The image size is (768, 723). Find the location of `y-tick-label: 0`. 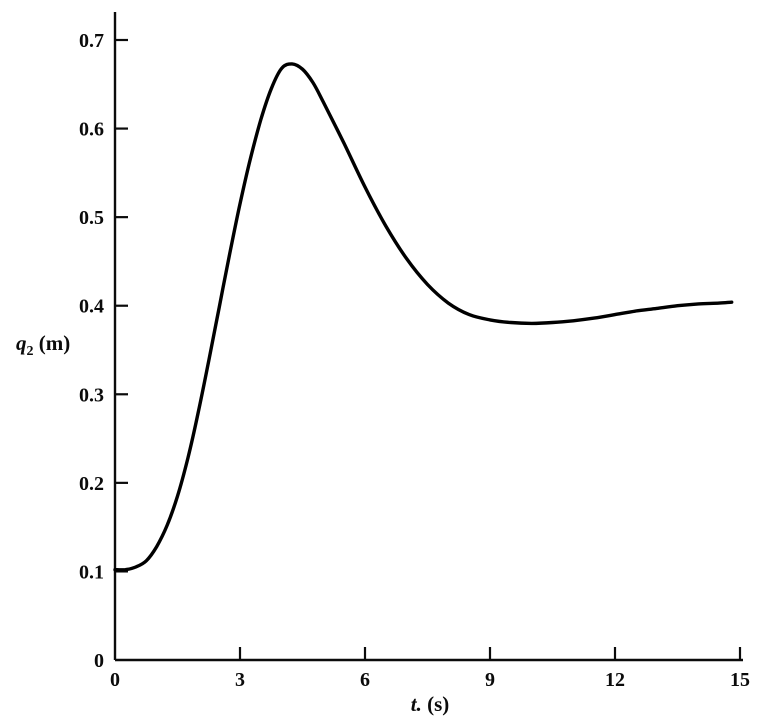

y-tick-label: 0 is located at coordinates (99, 661).